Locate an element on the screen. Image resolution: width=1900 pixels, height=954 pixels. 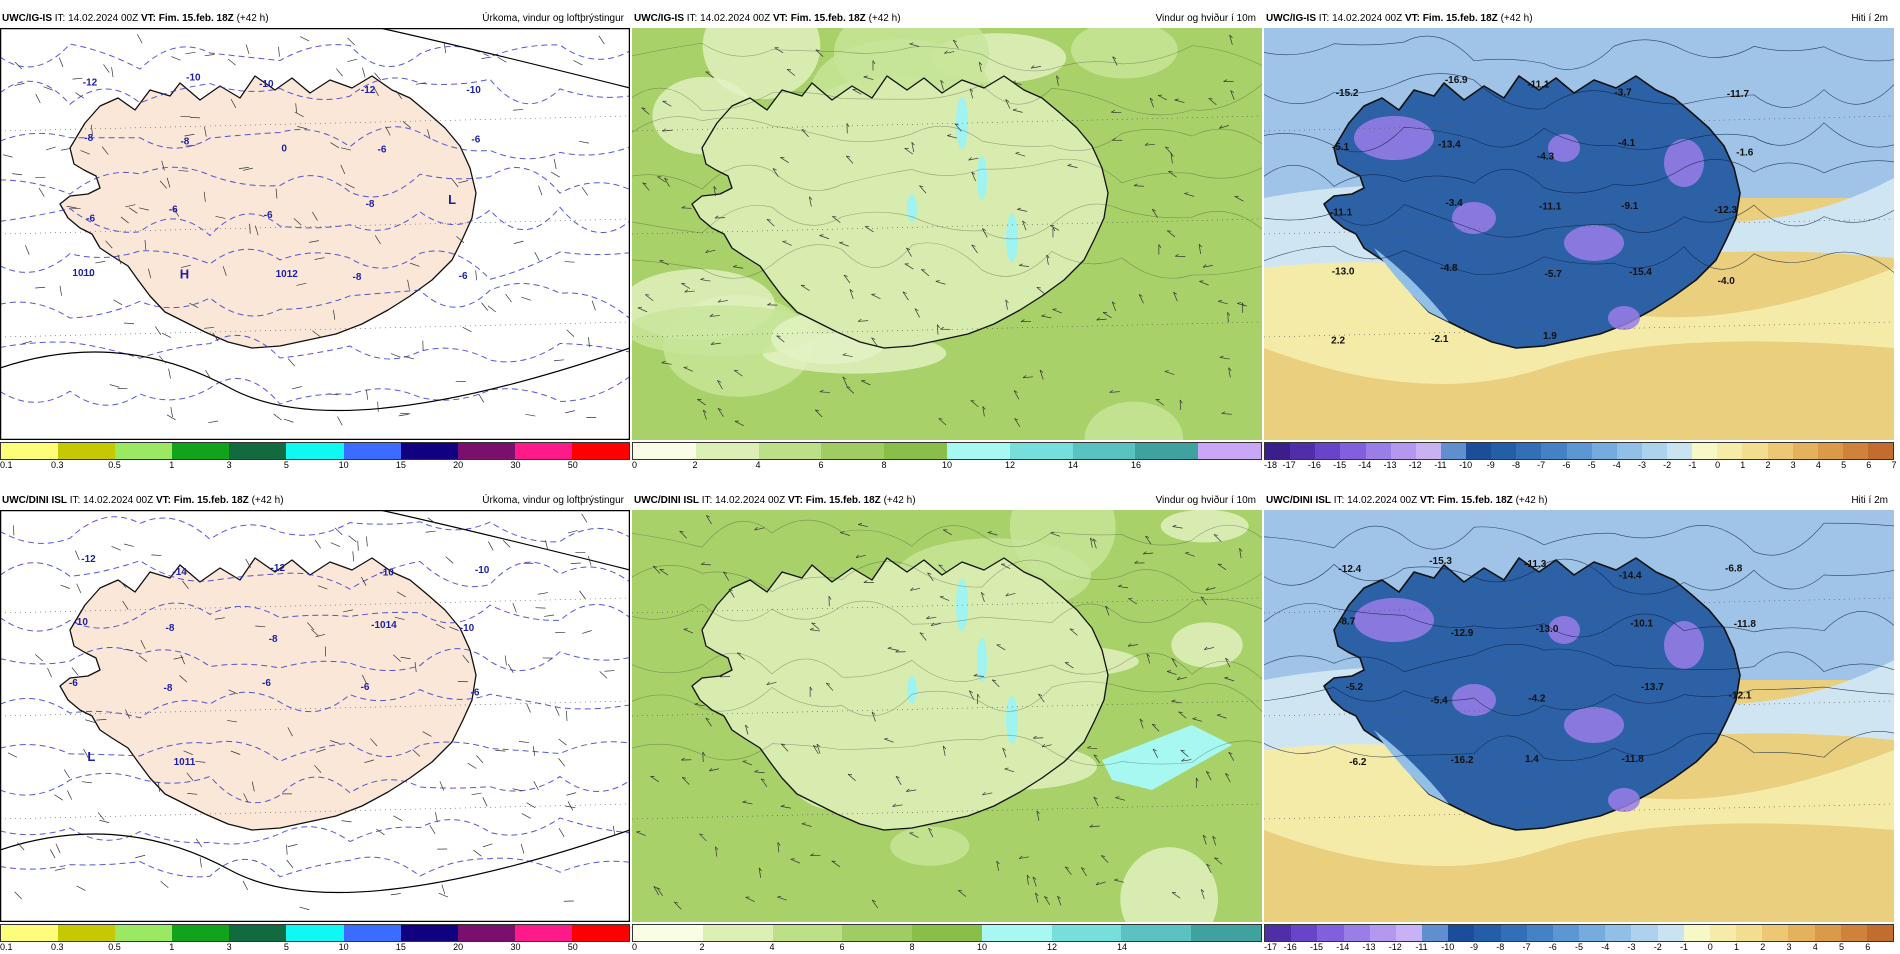
colorbar-tick-label: 0 is located at coordinates (1717, 465).